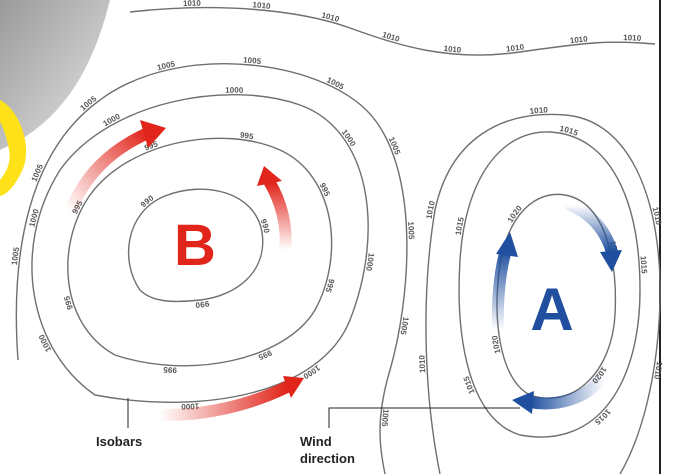 The height and width of the screenshot is (474, 675). What do you see at coordinates (119, 441) in the screenshot?
I see `isobars-caption: Isobars` at bounding box center [119, 441].